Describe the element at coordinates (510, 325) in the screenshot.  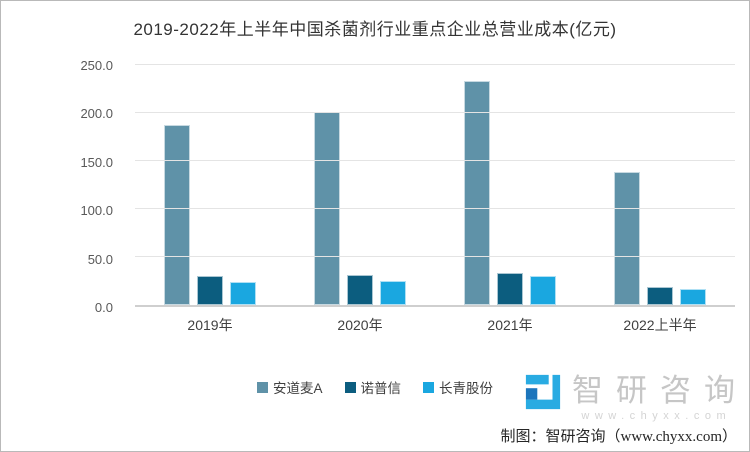
I see `x-axis-label: 2021年` at that location.